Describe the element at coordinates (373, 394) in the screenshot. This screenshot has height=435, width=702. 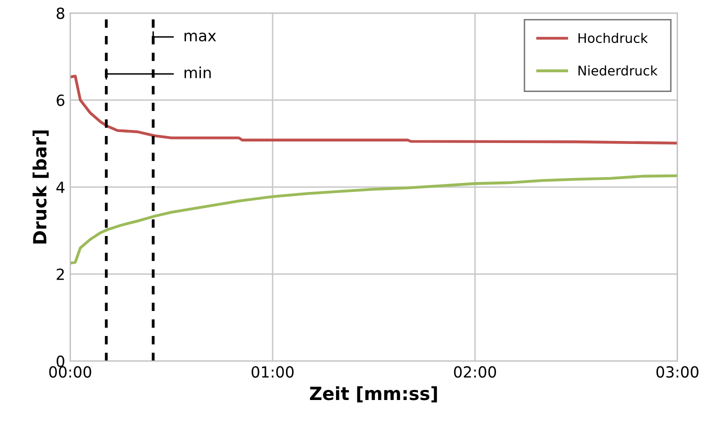
I see `x-axis-title: Zeit [mm:ss]` at that location.